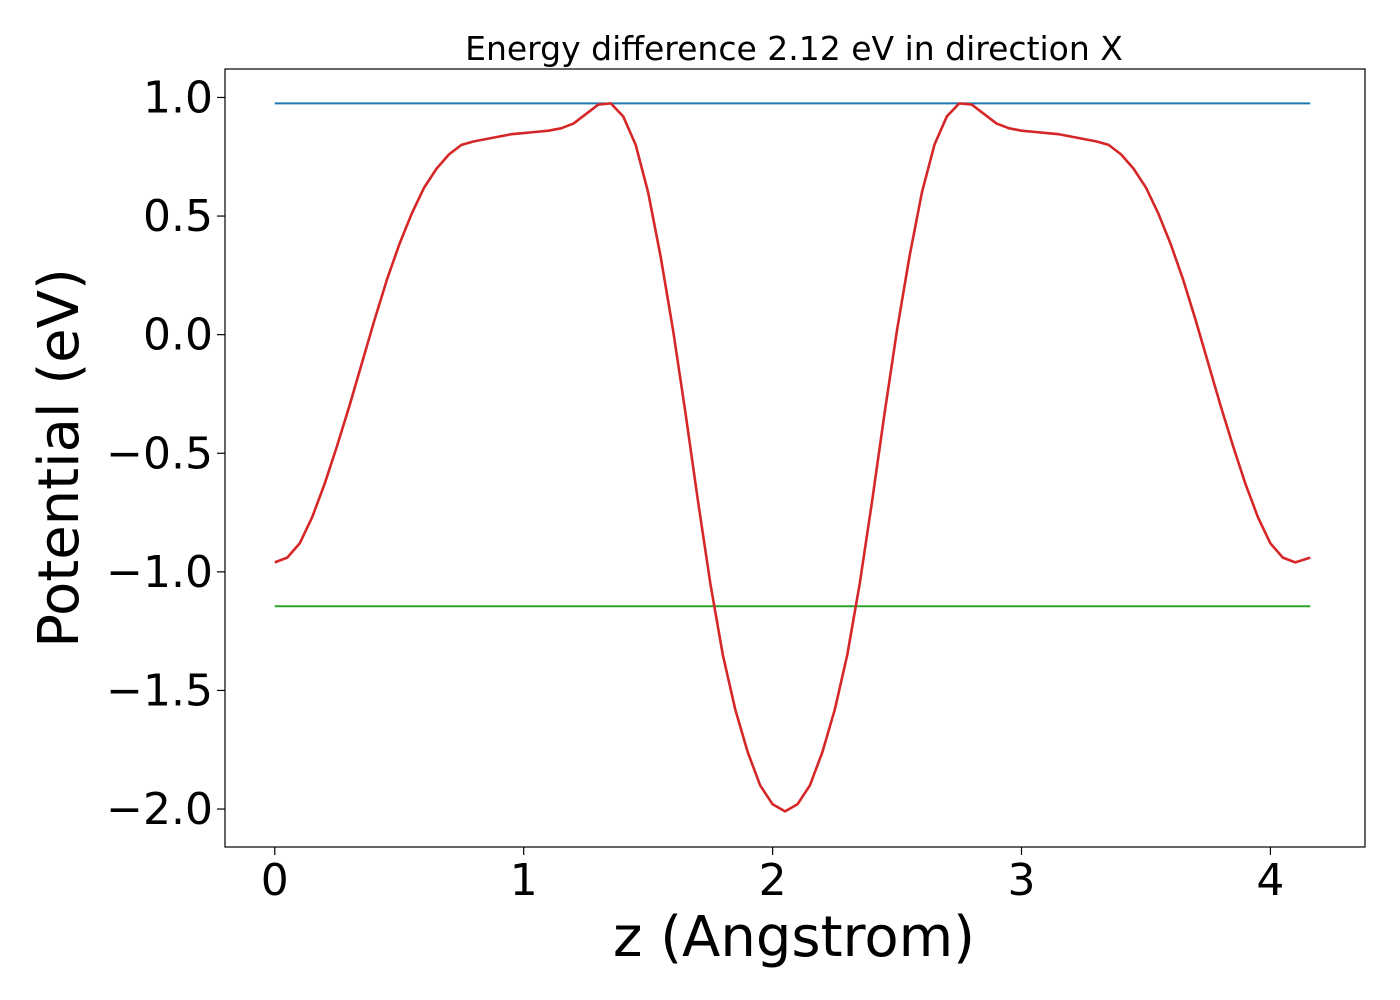 This screenshot has height=1000, width=1400. Describe the element at coordinates (1270, 880) in the screenshot. I see `x-tick-label-4: 4` at that location.